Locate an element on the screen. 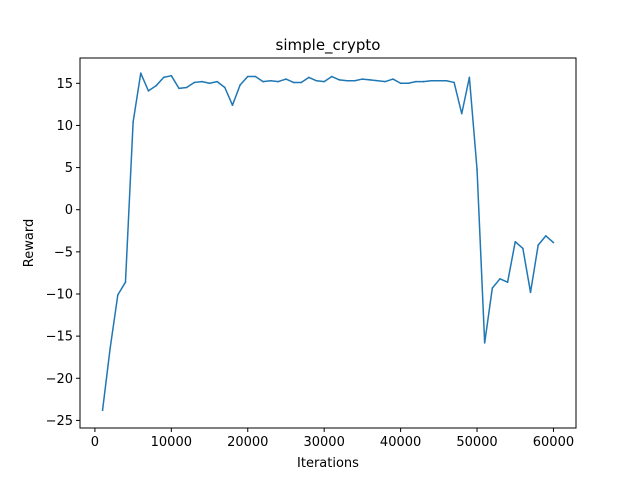 Image resolution: width=640 pixels, height=480 pixels. y-tick-label: −20 is located at coordinates (59, 379).